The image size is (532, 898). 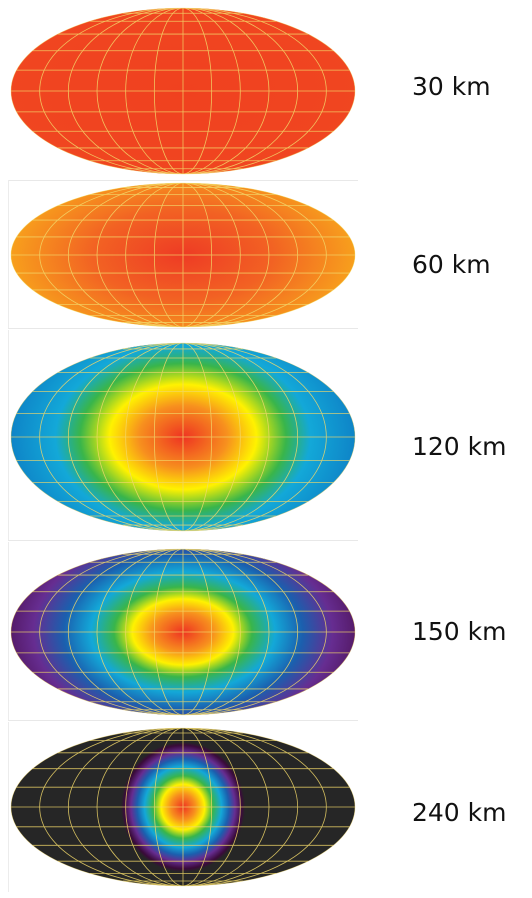 I want to click on map-panel-240-km, so click(x=183, y=807).